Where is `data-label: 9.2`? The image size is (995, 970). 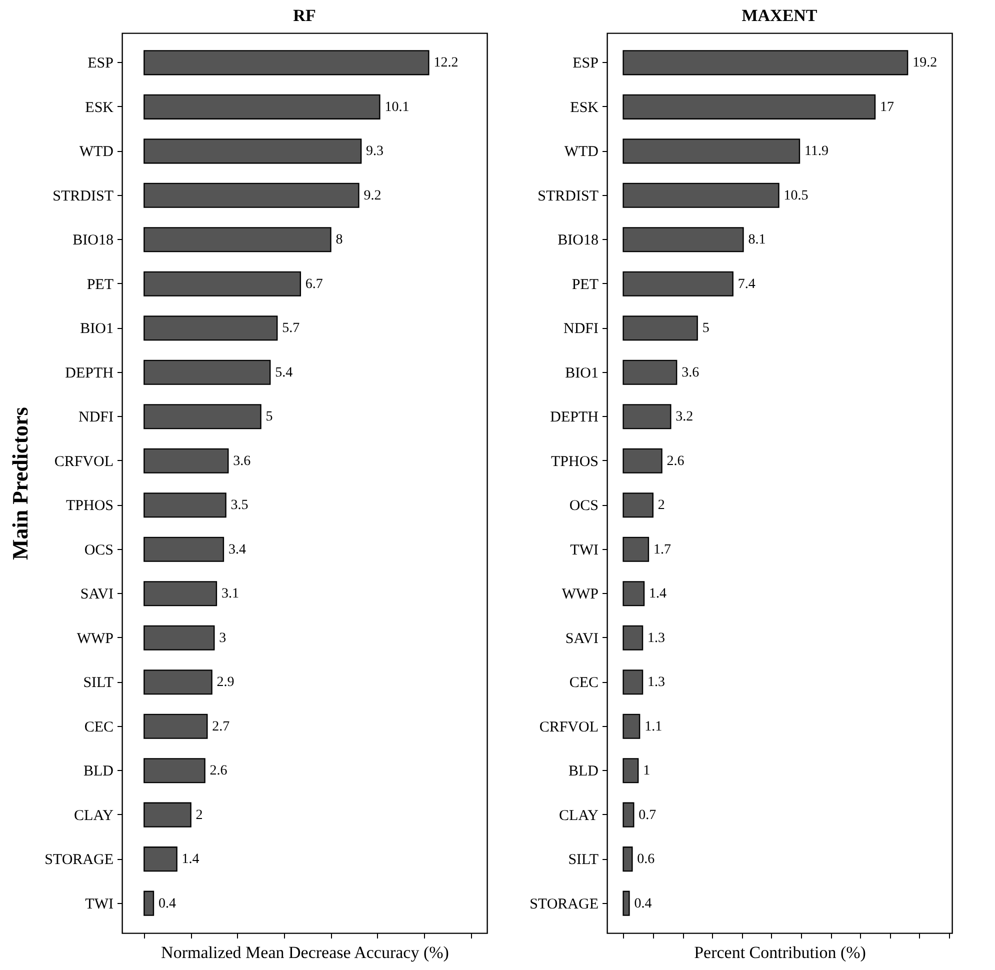 data-label: 9.2 is located at coordinates (373, 196).